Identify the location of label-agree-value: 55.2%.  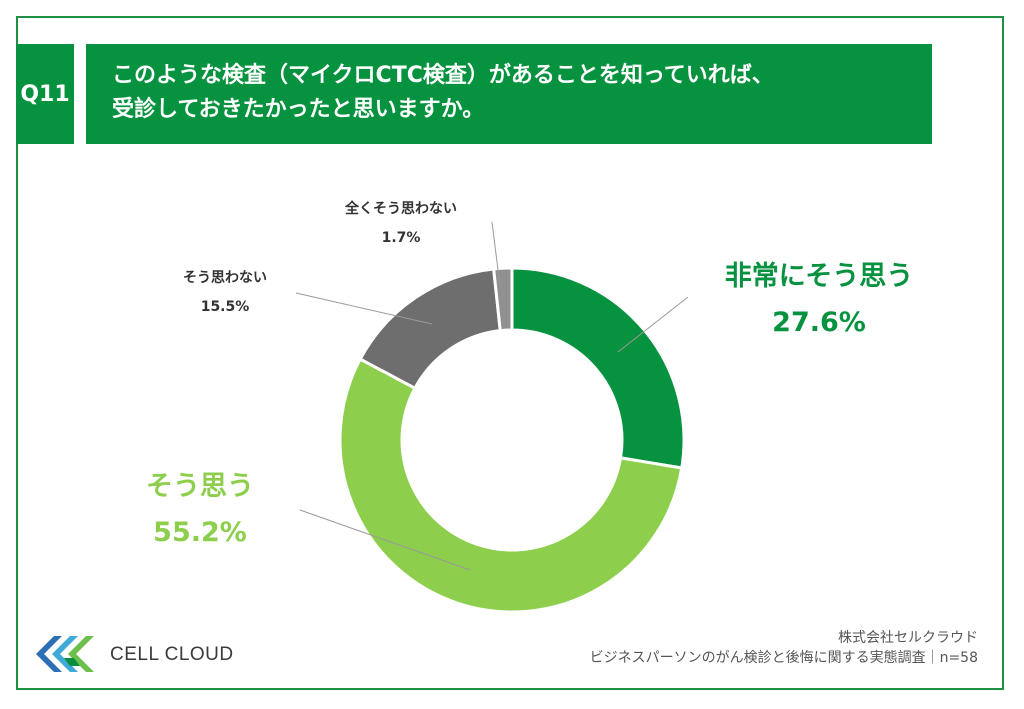
(200, 532).